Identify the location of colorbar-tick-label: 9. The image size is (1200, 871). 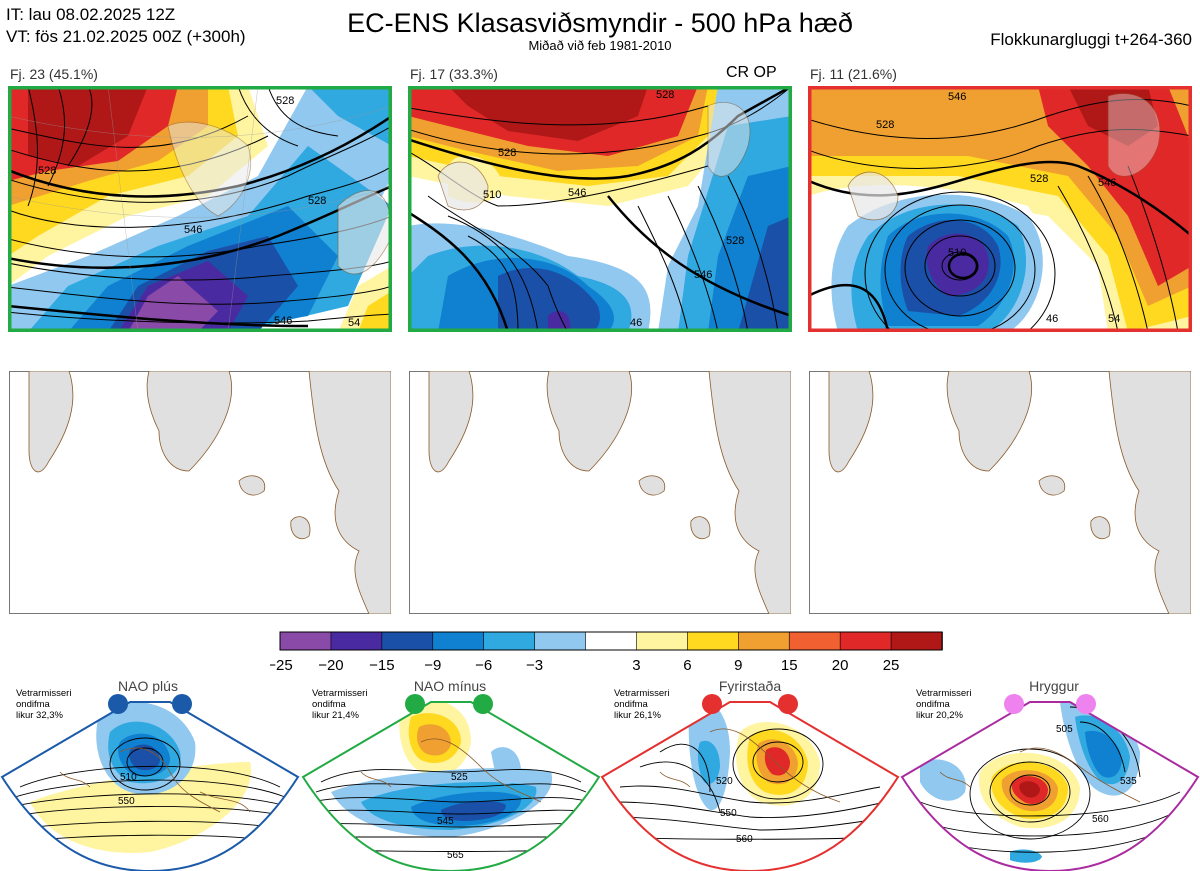
(738, 665).